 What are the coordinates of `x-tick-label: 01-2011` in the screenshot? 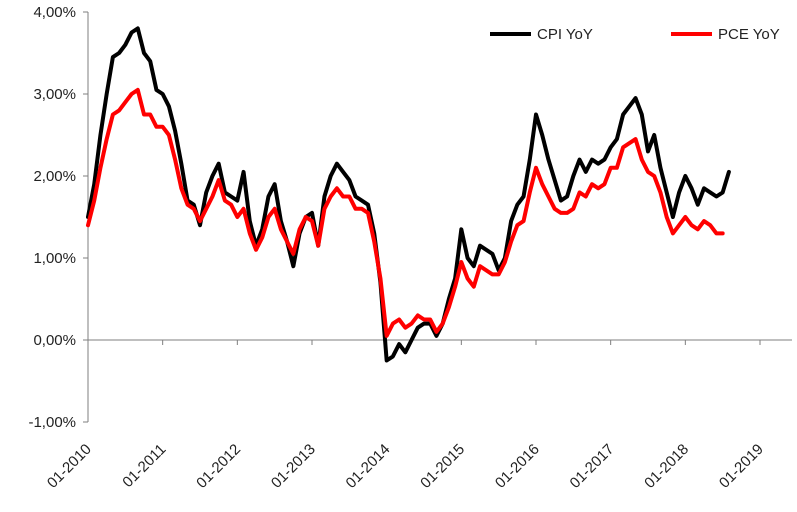 It's located at (144, 466).